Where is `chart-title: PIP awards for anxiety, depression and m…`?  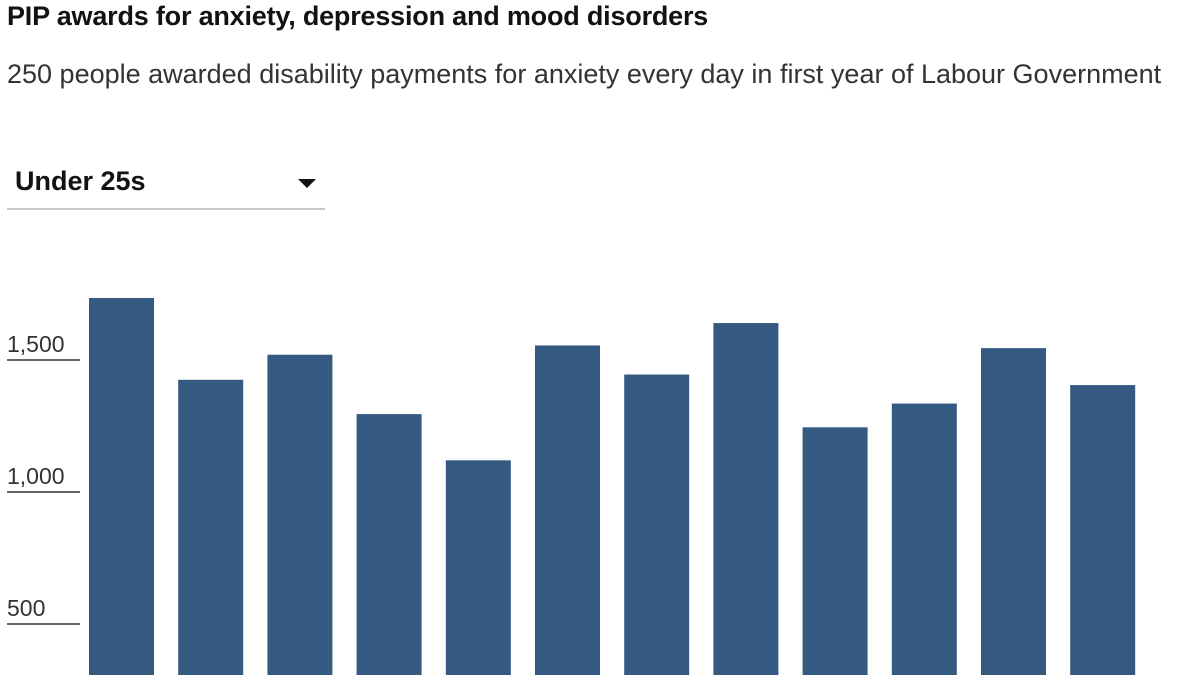
chart-title: PIP awards for anxiety, depression and m… is located at coordinates (358, 16).